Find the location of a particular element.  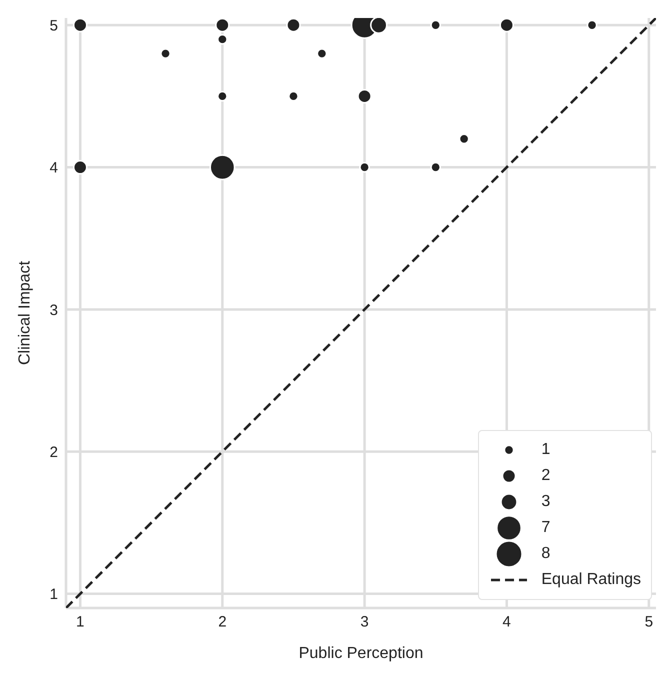

legend-label: 2 is located at coordinates (545, 476).